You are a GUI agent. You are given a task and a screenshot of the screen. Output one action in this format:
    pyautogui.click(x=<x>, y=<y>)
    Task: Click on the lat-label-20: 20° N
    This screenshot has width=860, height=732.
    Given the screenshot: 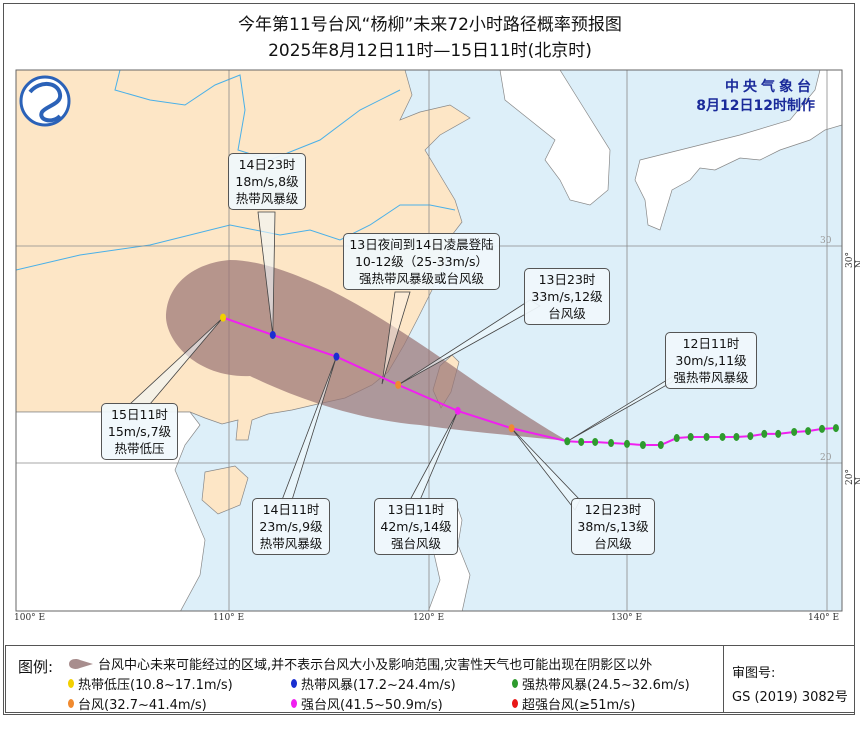 What is the action you would take?
    pyautogui.click(x=852, y=477)
    